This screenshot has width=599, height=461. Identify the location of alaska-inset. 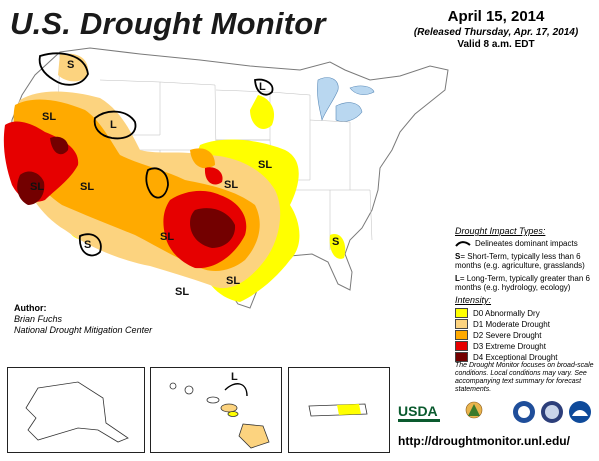
(76, 410).